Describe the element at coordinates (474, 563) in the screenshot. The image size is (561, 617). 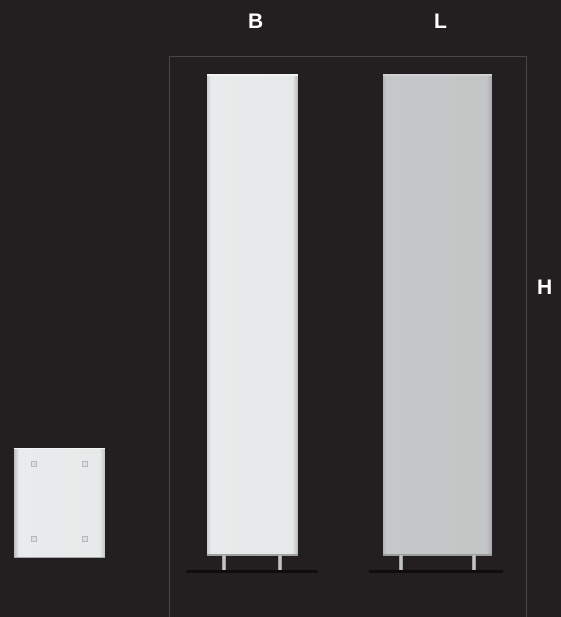
I see `side-view-right-leg` at that location.